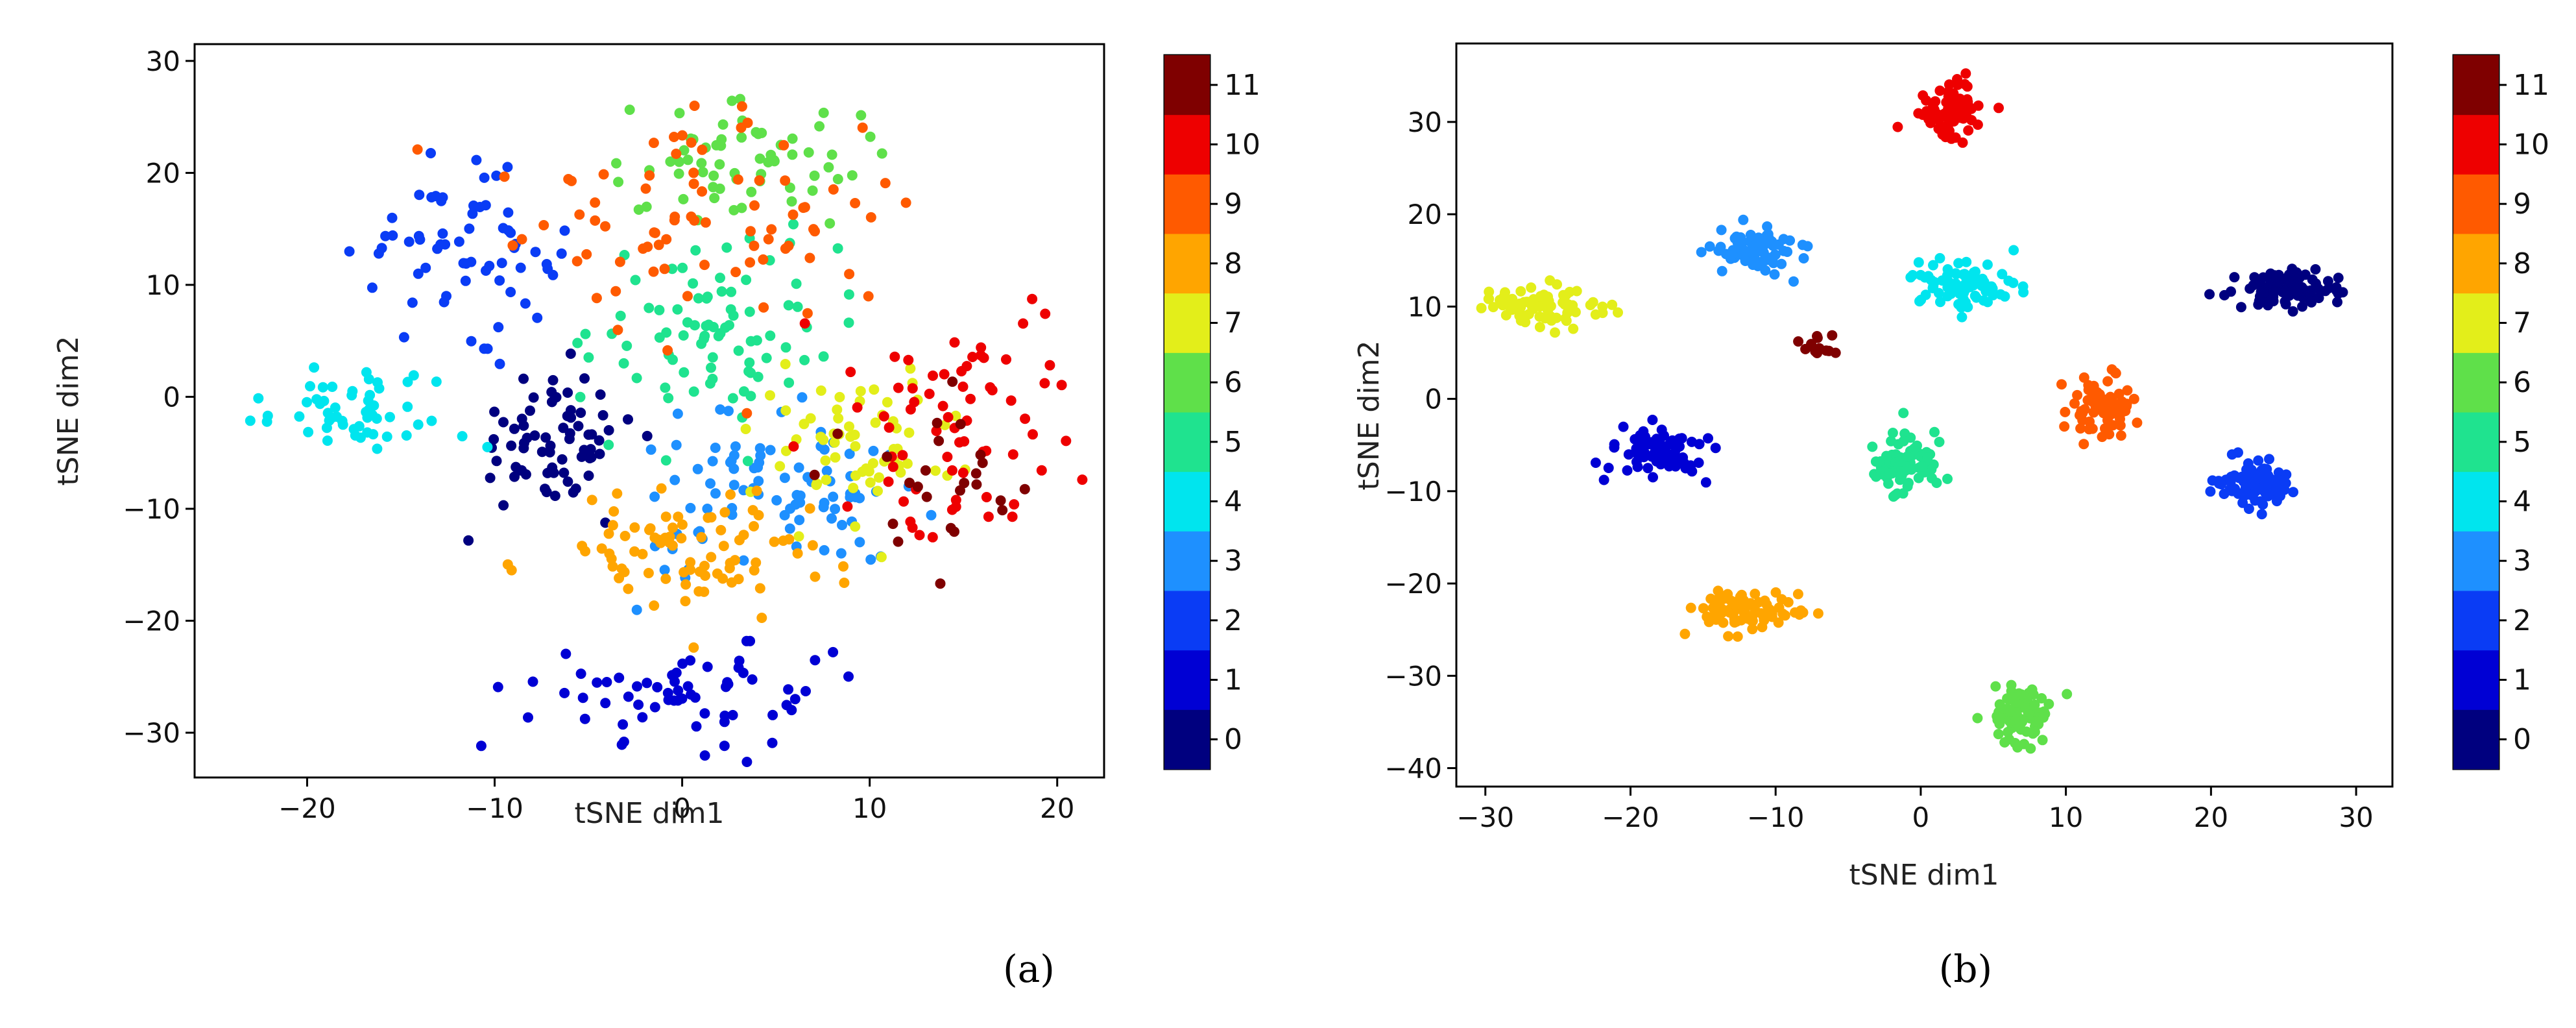  Describe the element at coordinates (1433, 400) in the screenshot. I see `y-tick-label: 0` at that location.